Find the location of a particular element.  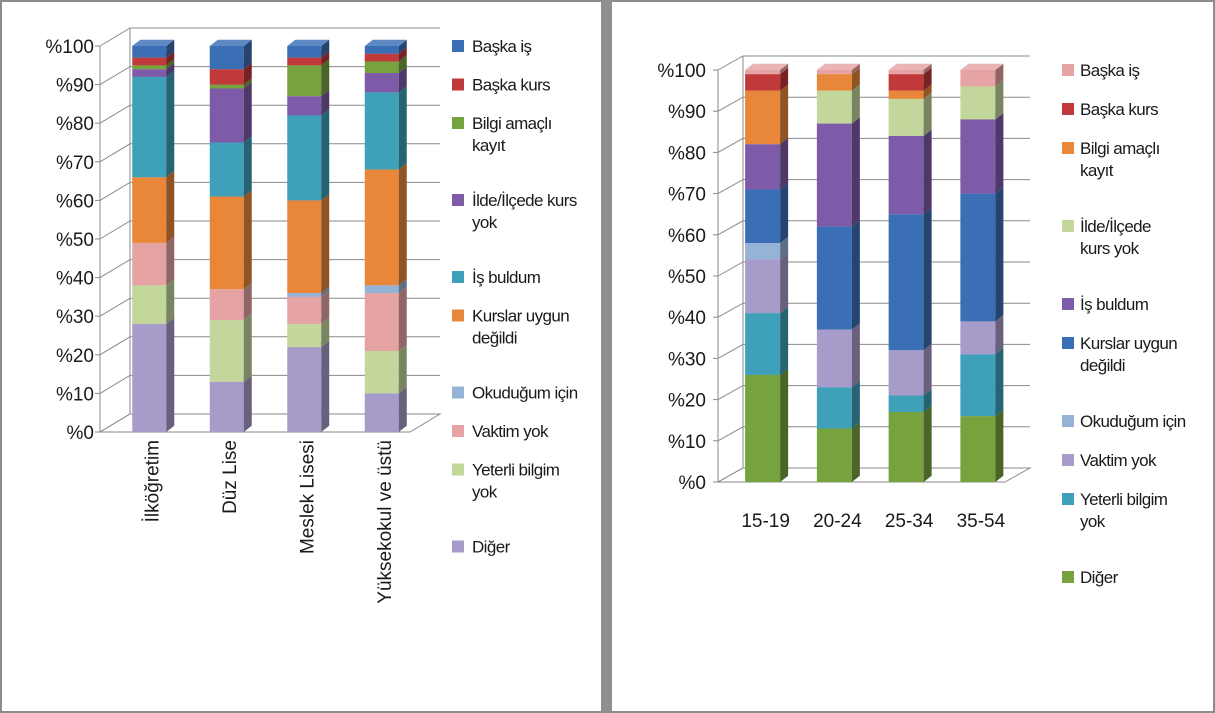

x-category-label: 35-54 is located at coordinates (981, 521).